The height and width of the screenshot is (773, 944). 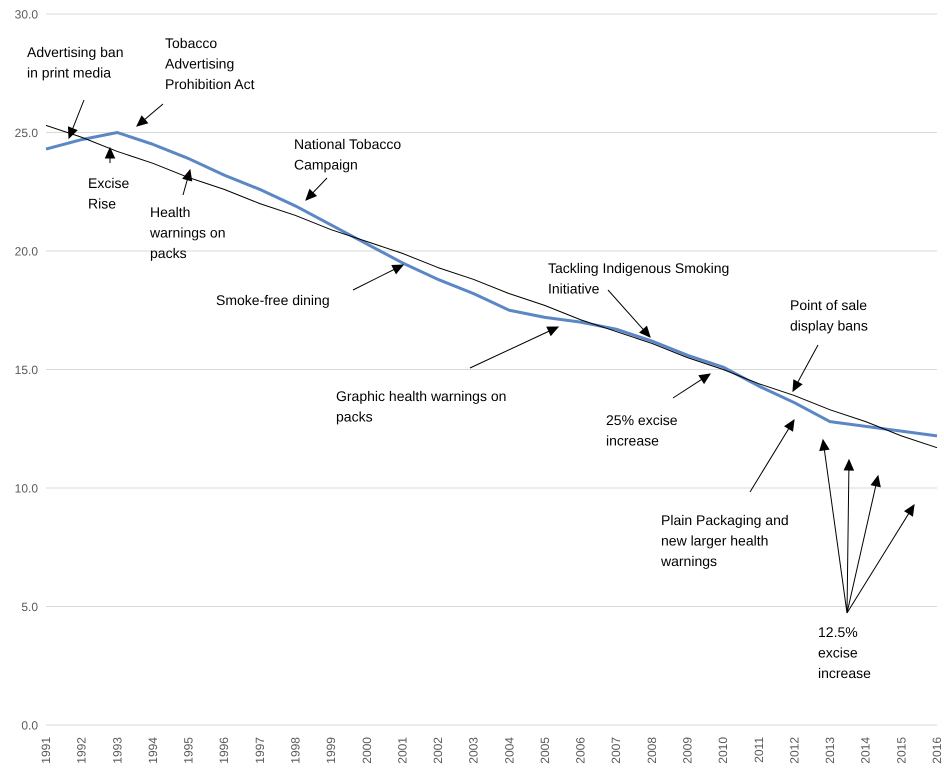 What do you see at coordinates (189, 750) in the screenshot?
I see `x-tick-label: 1995` at bounding box center [189, 750].